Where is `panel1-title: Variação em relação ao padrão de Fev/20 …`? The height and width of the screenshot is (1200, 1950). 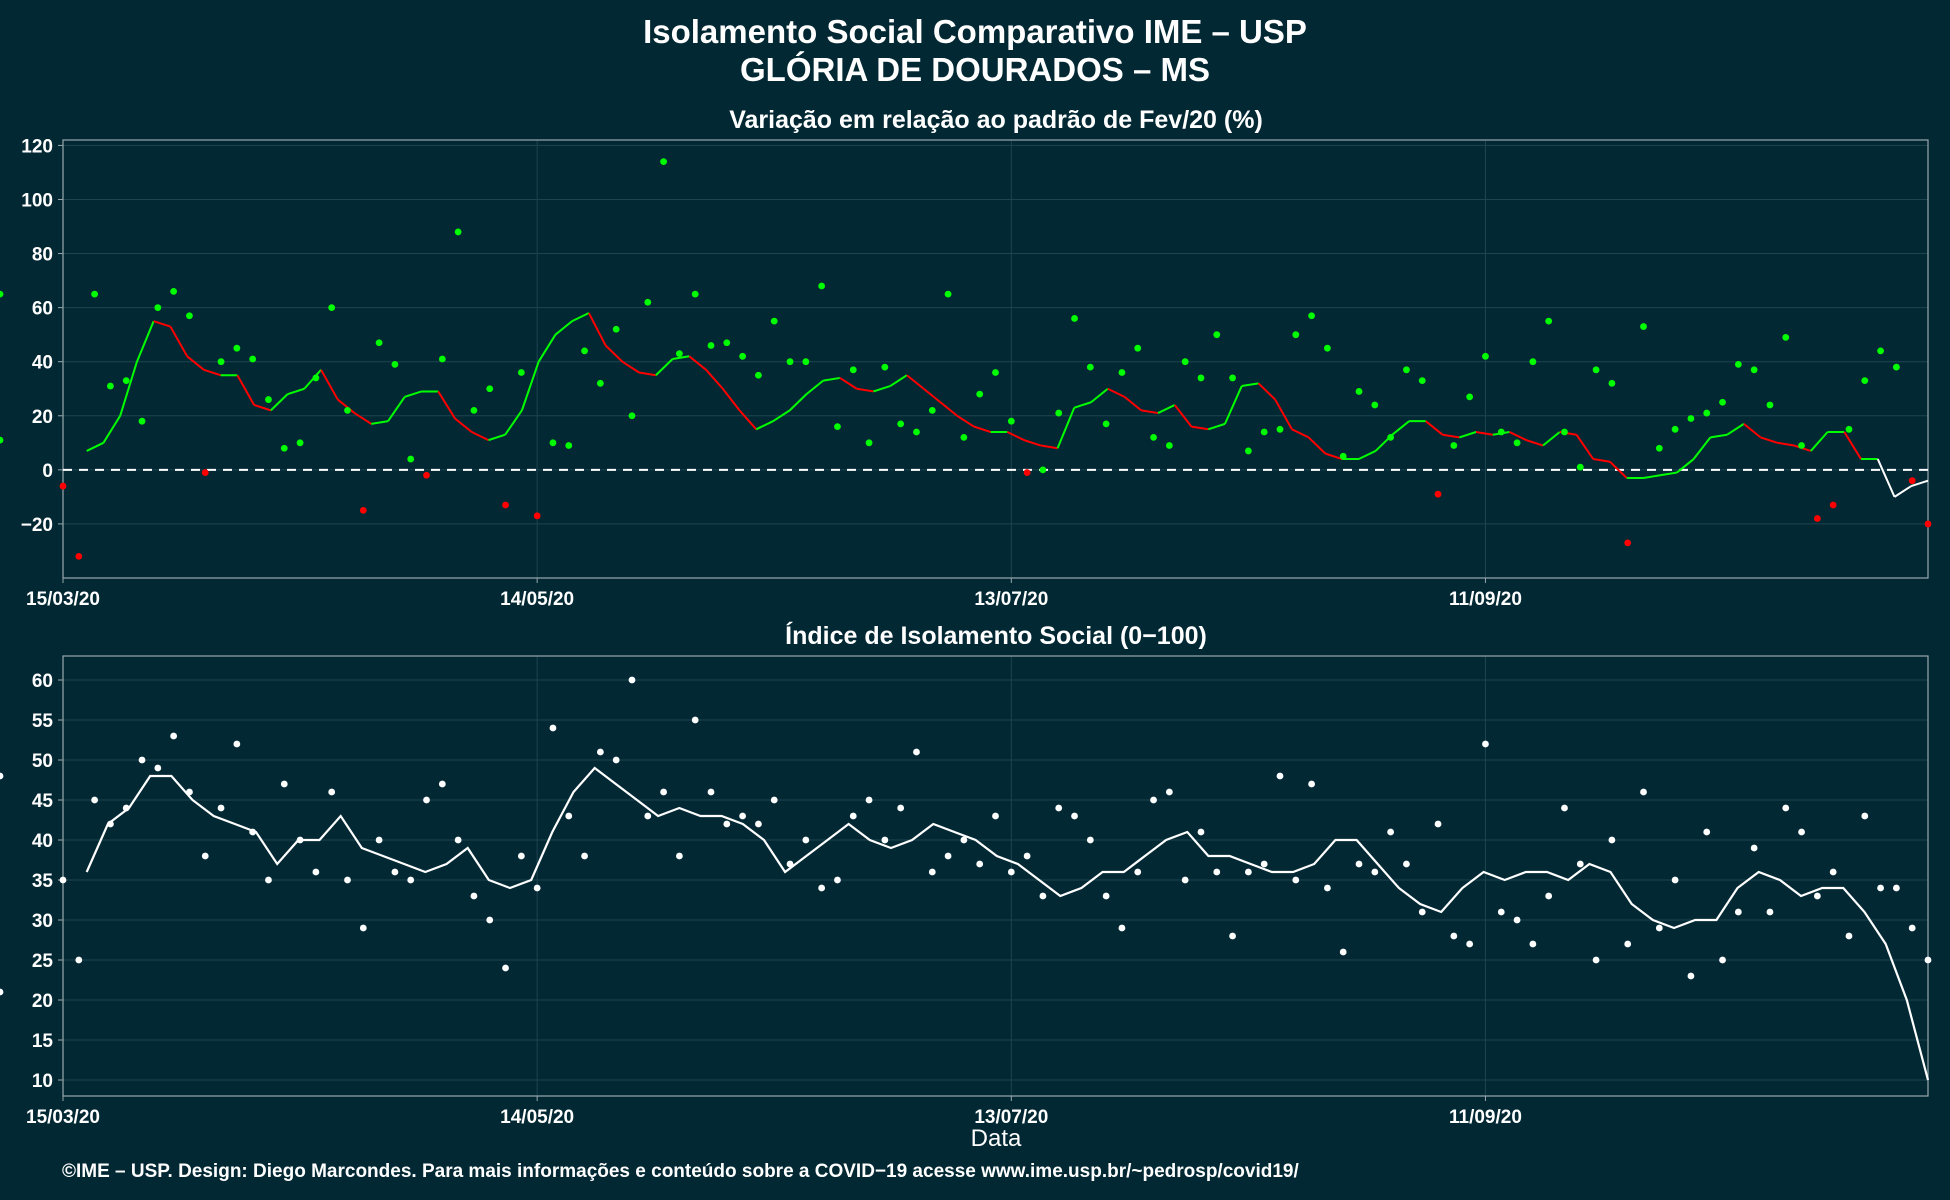 panel1-title: Variação em relação ao padrão de Fev/20 … is located at coordinates (996, 120).